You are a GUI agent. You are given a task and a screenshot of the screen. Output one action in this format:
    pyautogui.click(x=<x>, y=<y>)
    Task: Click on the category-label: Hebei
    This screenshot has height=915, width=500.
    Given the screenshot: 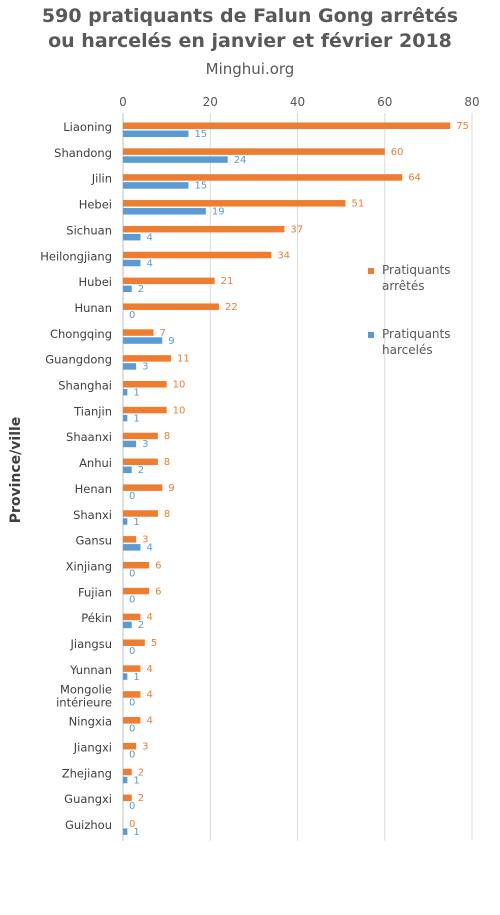 What is the action you would take?
    pyautogui.click(x=95, y=205)
    